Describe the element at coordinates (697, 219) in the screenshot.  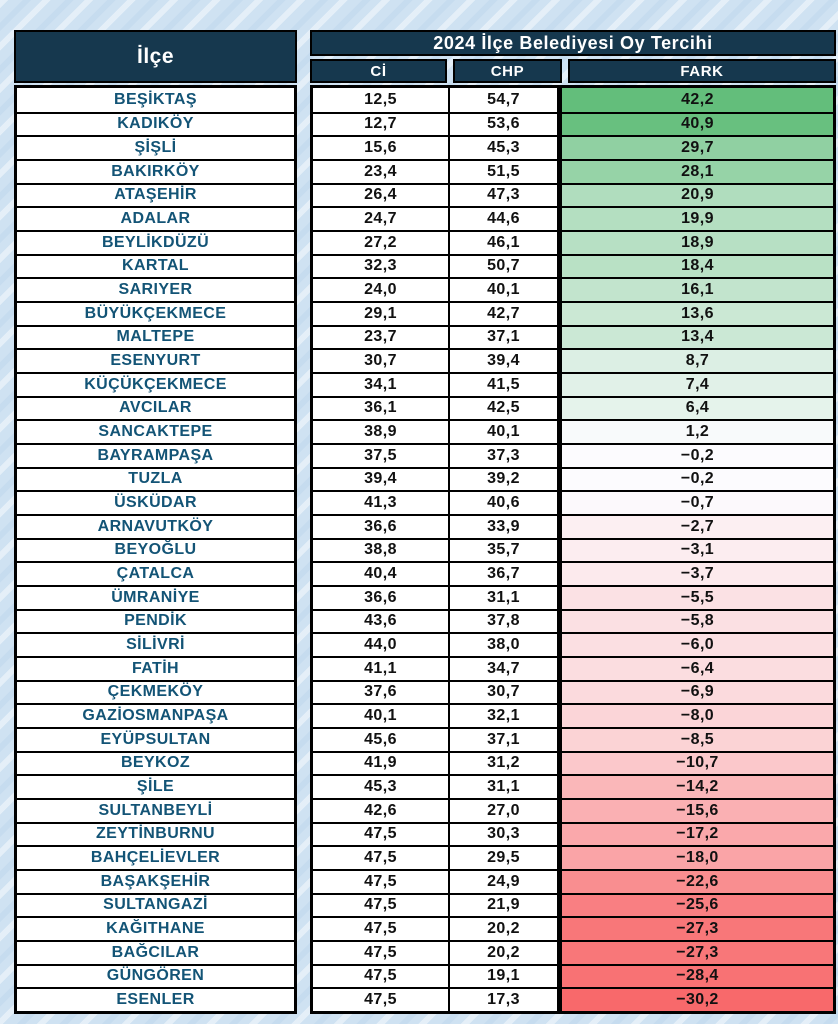
I see `fark-value: 19,9` at that location.